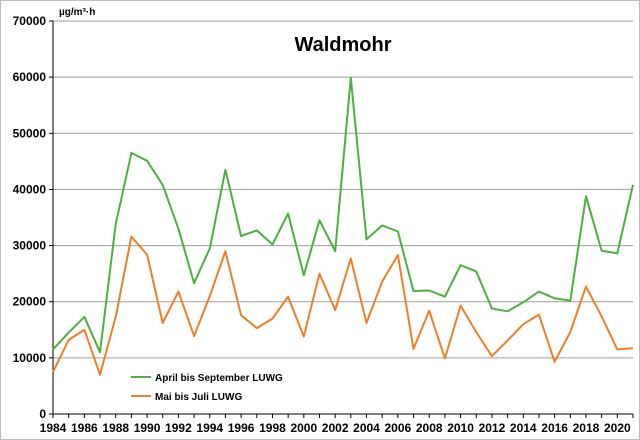 The width and height of the screenshot is (640, 440). What do you see at coordinates (84, 428) in the screenshot?
I see `x-tick-label: 1986` at bounding box center [84, 428].